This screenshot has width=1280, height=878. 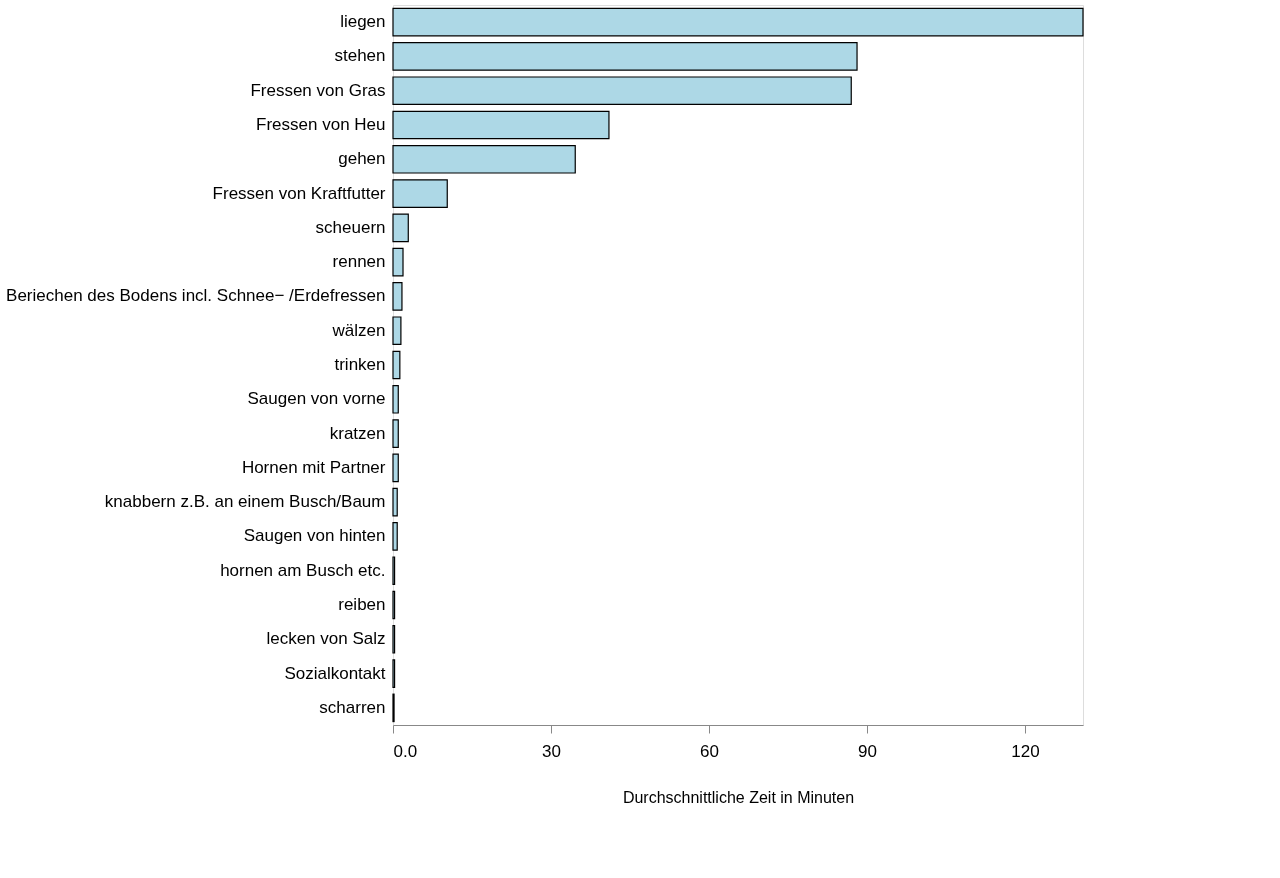 I want to click on y-tick-label: Hornen mit Partner, so click(x=313, y=467).